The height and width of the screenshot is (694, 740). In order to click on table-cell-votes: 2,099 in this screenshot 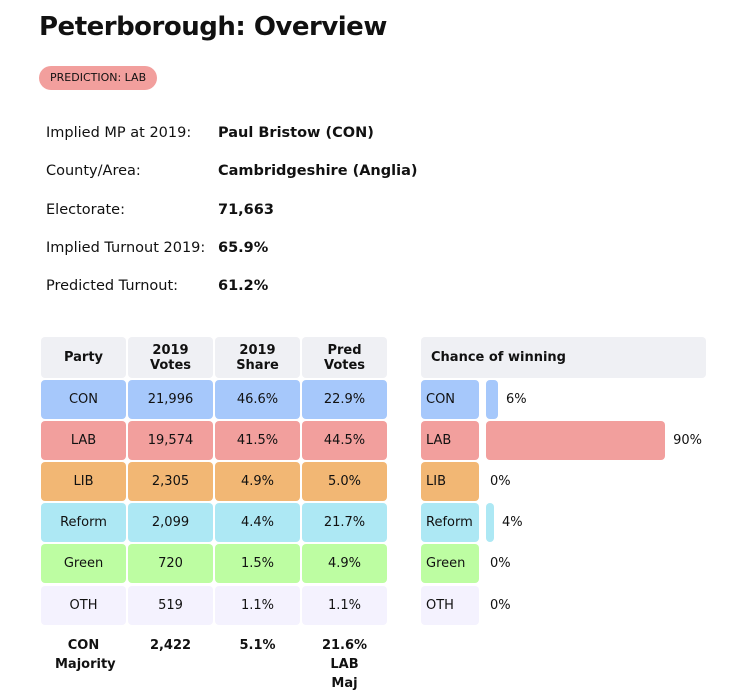, I will do `click(170, 523)`.